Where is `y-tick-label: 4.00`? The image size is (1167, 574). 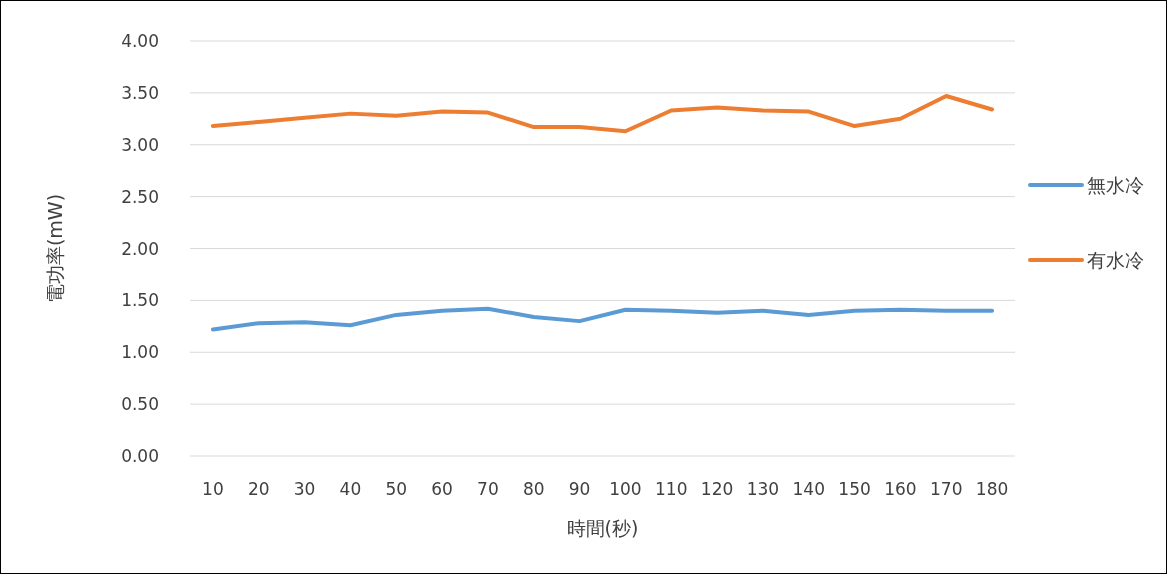 y-tick-label: 4.00 is located at coordinates (140, 41).